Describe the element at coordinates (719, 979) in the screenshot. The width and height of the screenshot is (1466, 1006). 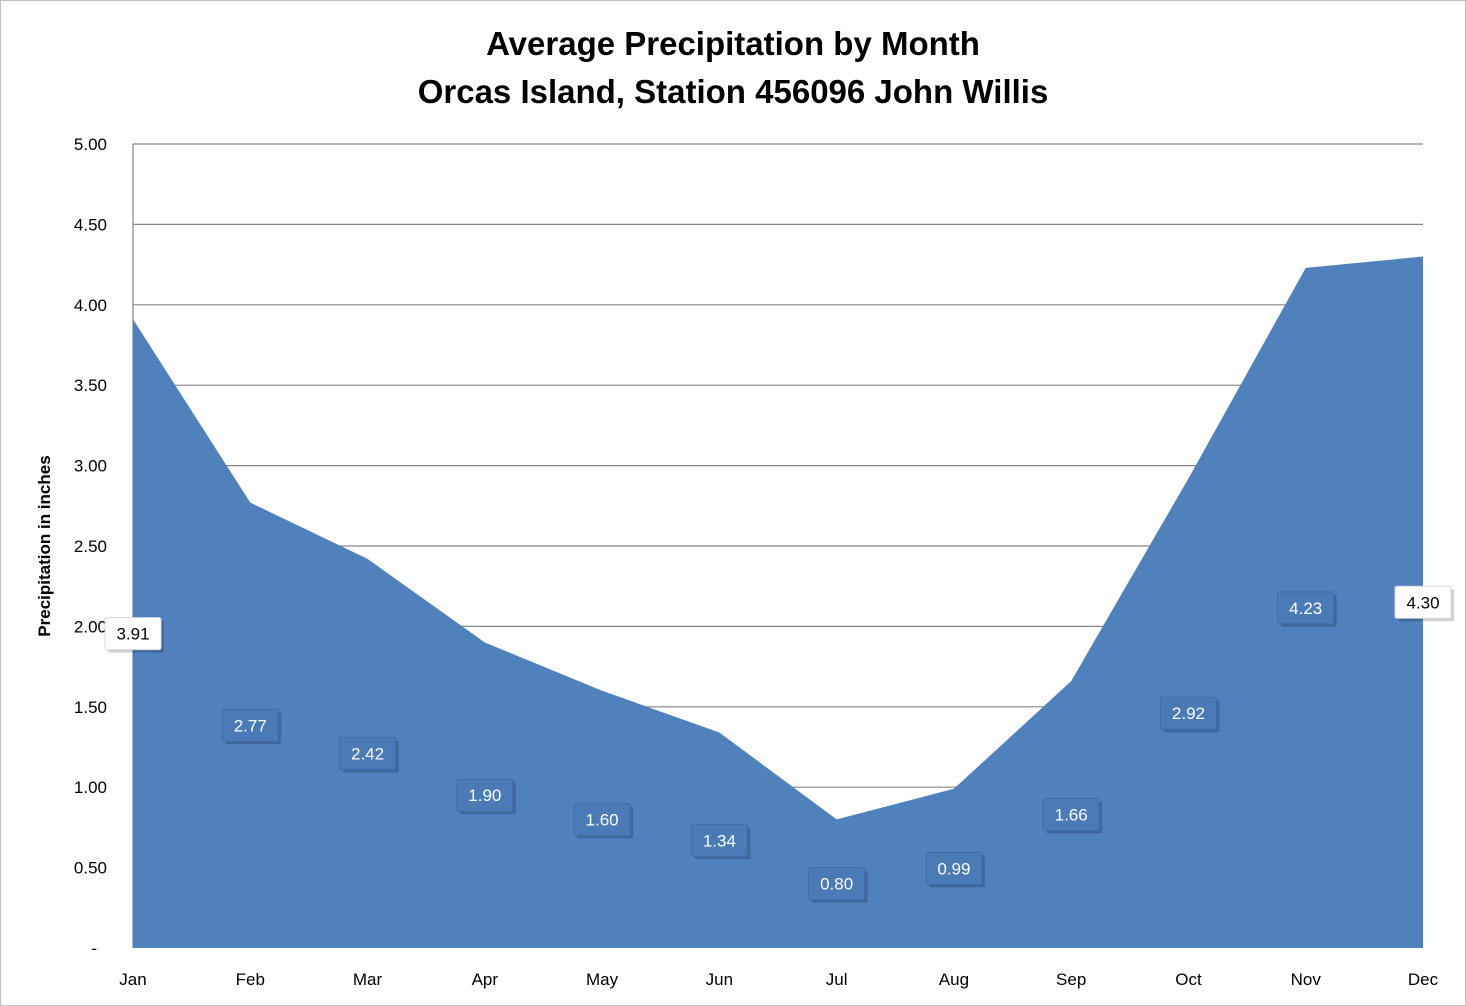
I see `x-tick-label: Jun` at that location.